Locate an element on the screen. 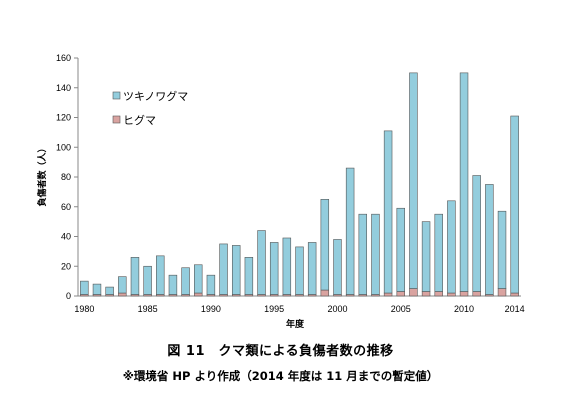 The image size is (561, 407). x-axis-title: 年度 is located at coordinates (295, 324).